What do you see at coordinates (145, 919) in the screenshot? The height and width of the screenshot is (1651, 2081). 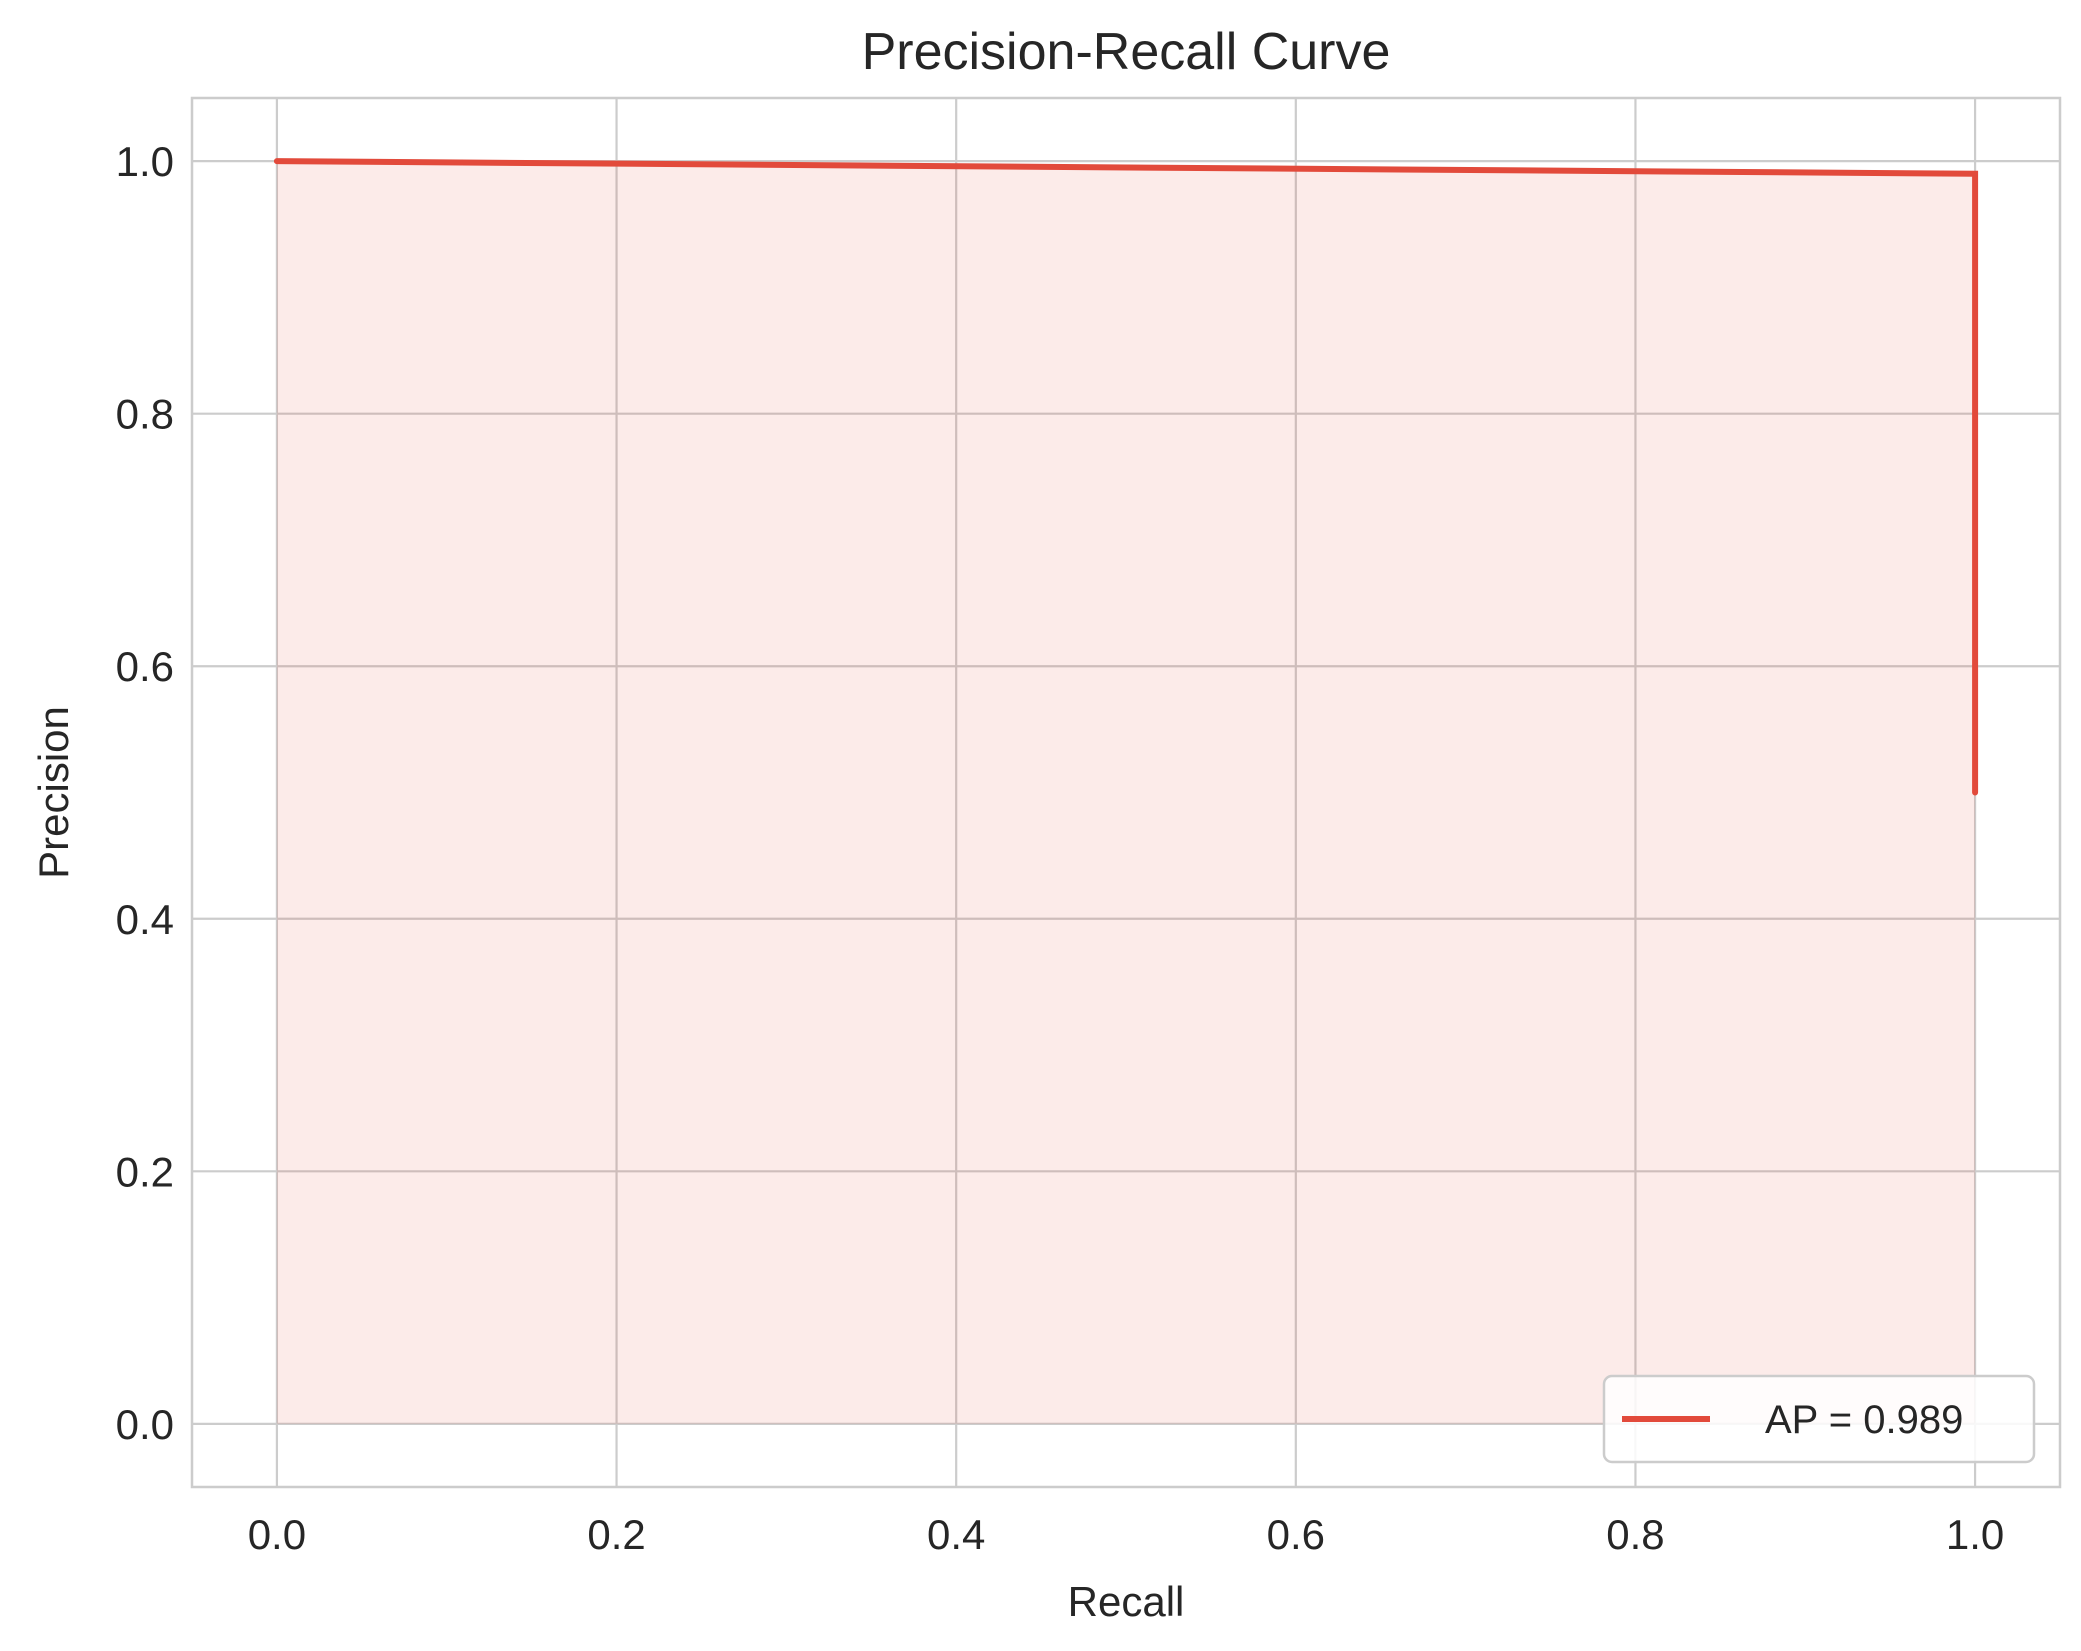 I see `y-tick-label: 0.4` at bounding box center [145, 919].